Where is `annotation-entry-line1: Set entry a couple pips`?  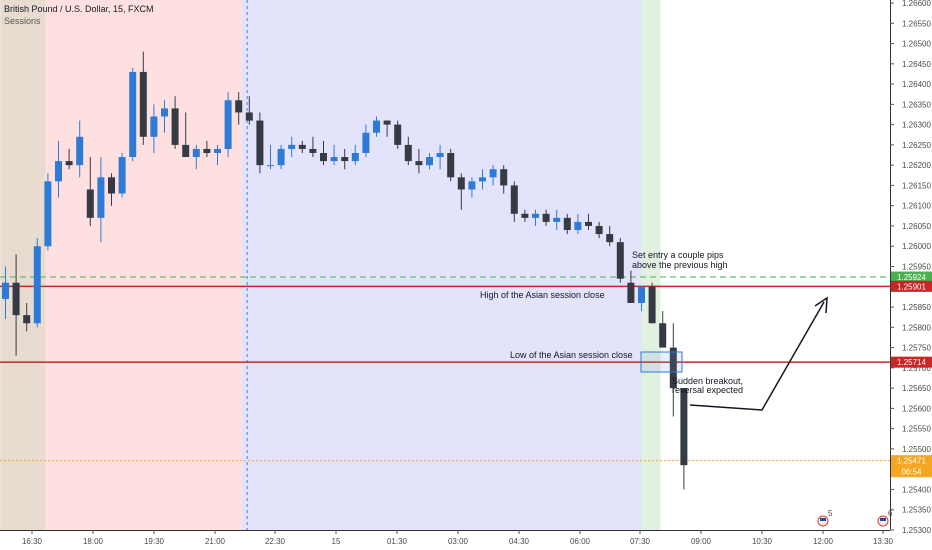 annotation-entry-line1: Set entry a couple pips is located at coordinates (678, 255).